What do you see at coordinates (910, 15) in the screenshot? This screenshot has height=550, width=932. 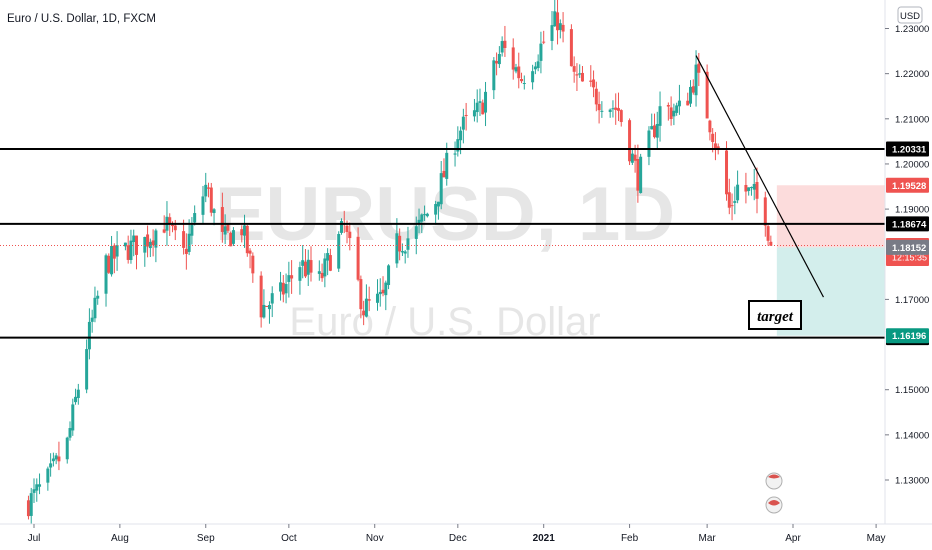 I see `currency-badge: USD` at bounding box center [910, 15].